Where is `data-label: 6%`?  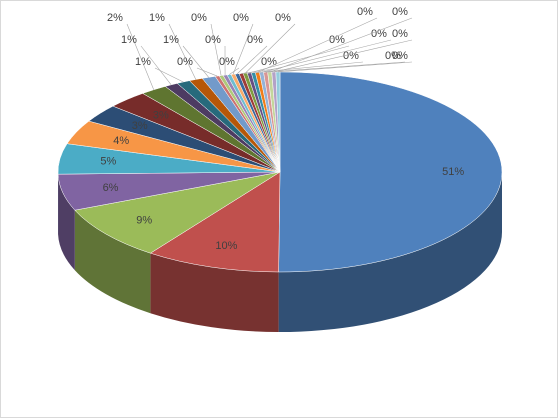
data-label: 6% is located at coordinates (111, 188).